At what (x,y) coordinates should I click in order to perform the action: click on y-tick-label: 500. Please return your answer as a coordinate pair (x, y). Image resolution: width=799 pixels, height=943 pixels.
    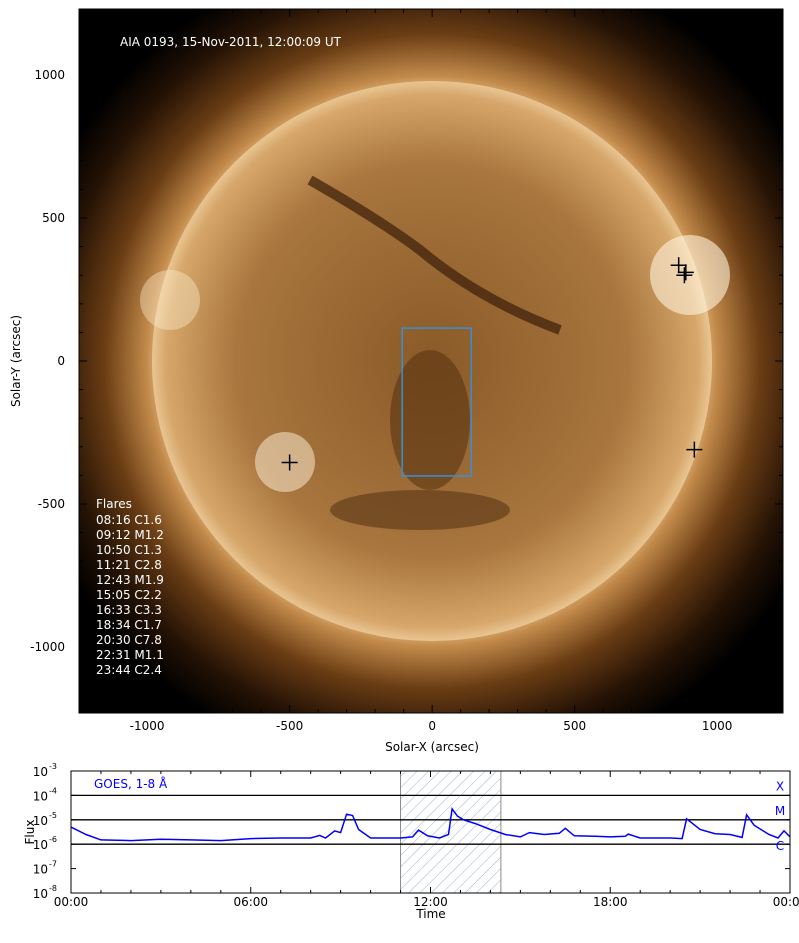
    Looking at the image, I should click on (53, 218).